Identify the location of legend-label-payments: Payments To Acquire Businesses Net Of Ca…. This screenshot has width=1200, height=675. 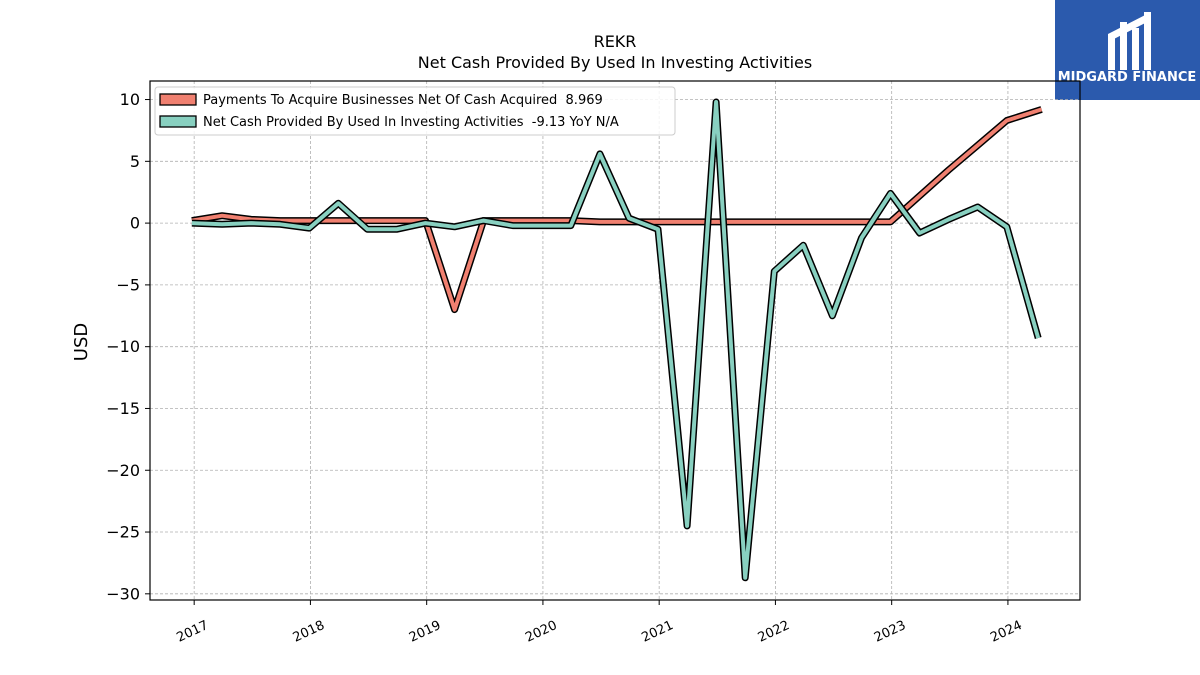
(403, 100).